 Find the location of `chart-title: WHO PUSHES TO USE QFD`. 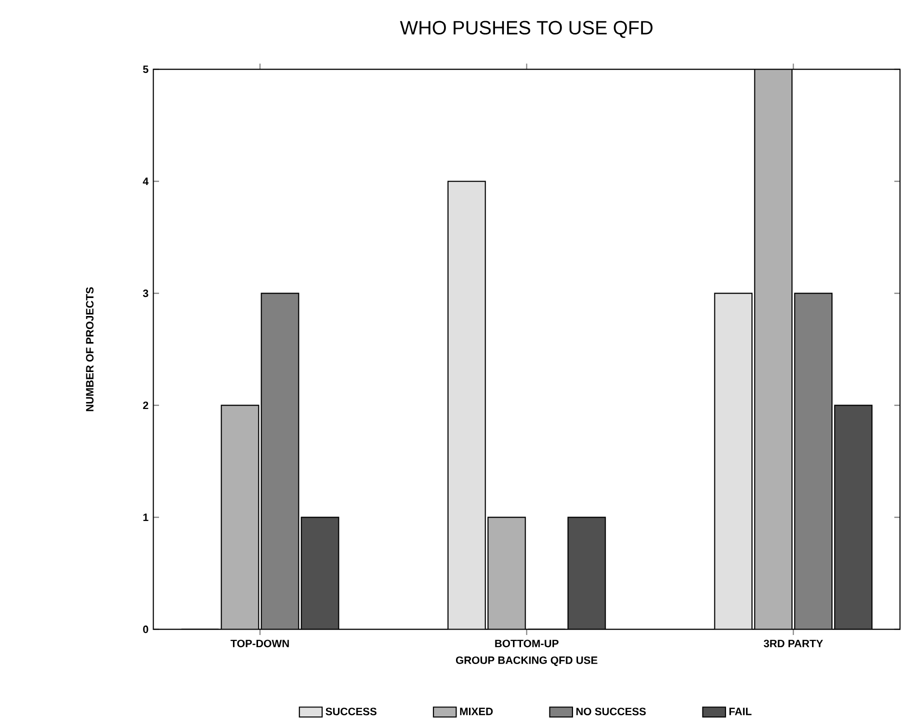

chart-title: WHO PUSHES TO USE QFD is located at coordinates (526, 29).